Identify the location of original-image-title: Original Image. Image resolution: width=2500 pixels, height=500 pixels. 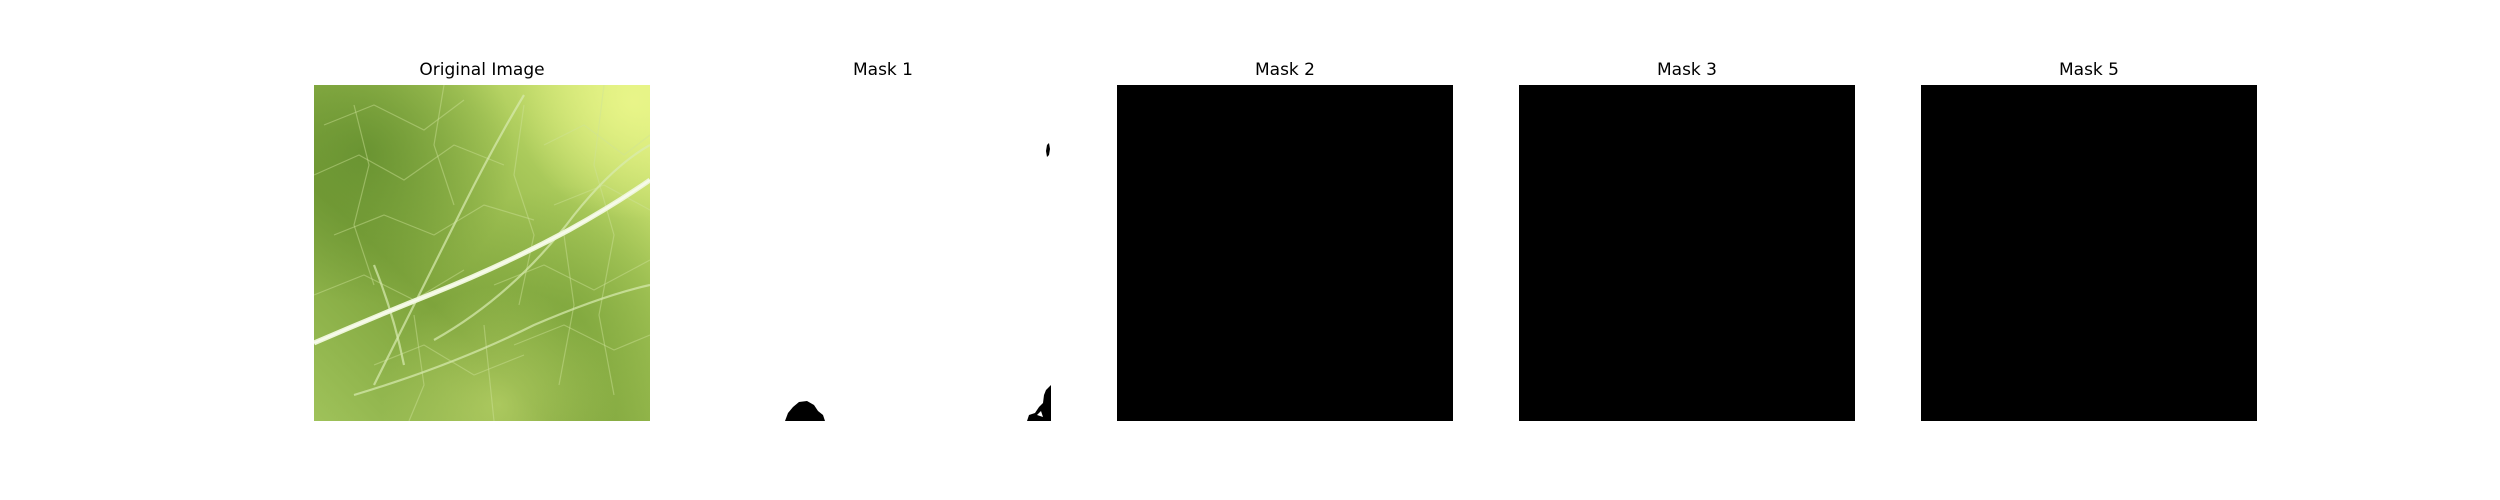
(482, 70).